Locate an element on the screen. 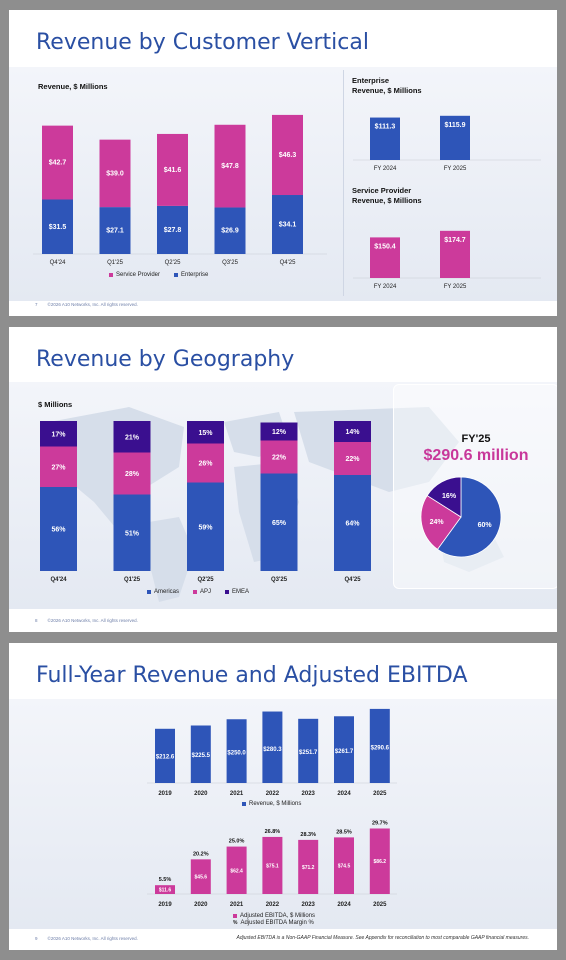 The width and height of the screenshot is (566, 960). pie-slice-apj is located at coordinates (441, 522).